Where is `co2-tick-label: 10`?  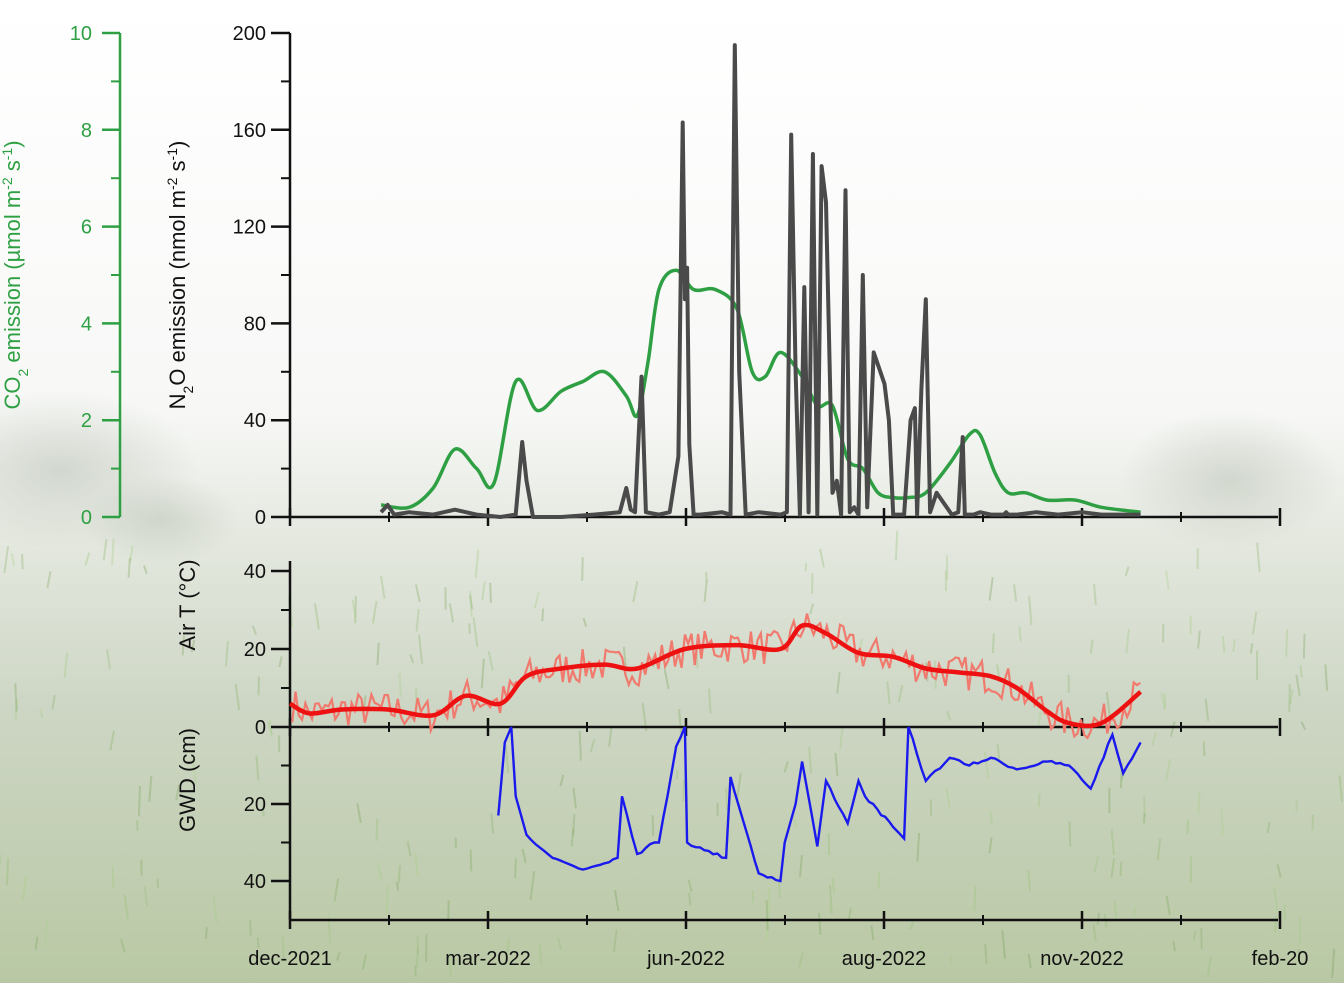 co2-tick-label: 10 is located at coordinates (81, 34).